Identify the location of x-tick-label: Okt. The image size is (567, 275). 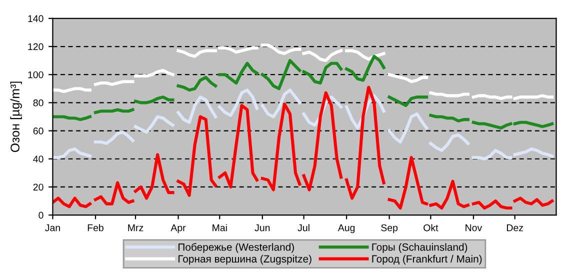
(431, 228).